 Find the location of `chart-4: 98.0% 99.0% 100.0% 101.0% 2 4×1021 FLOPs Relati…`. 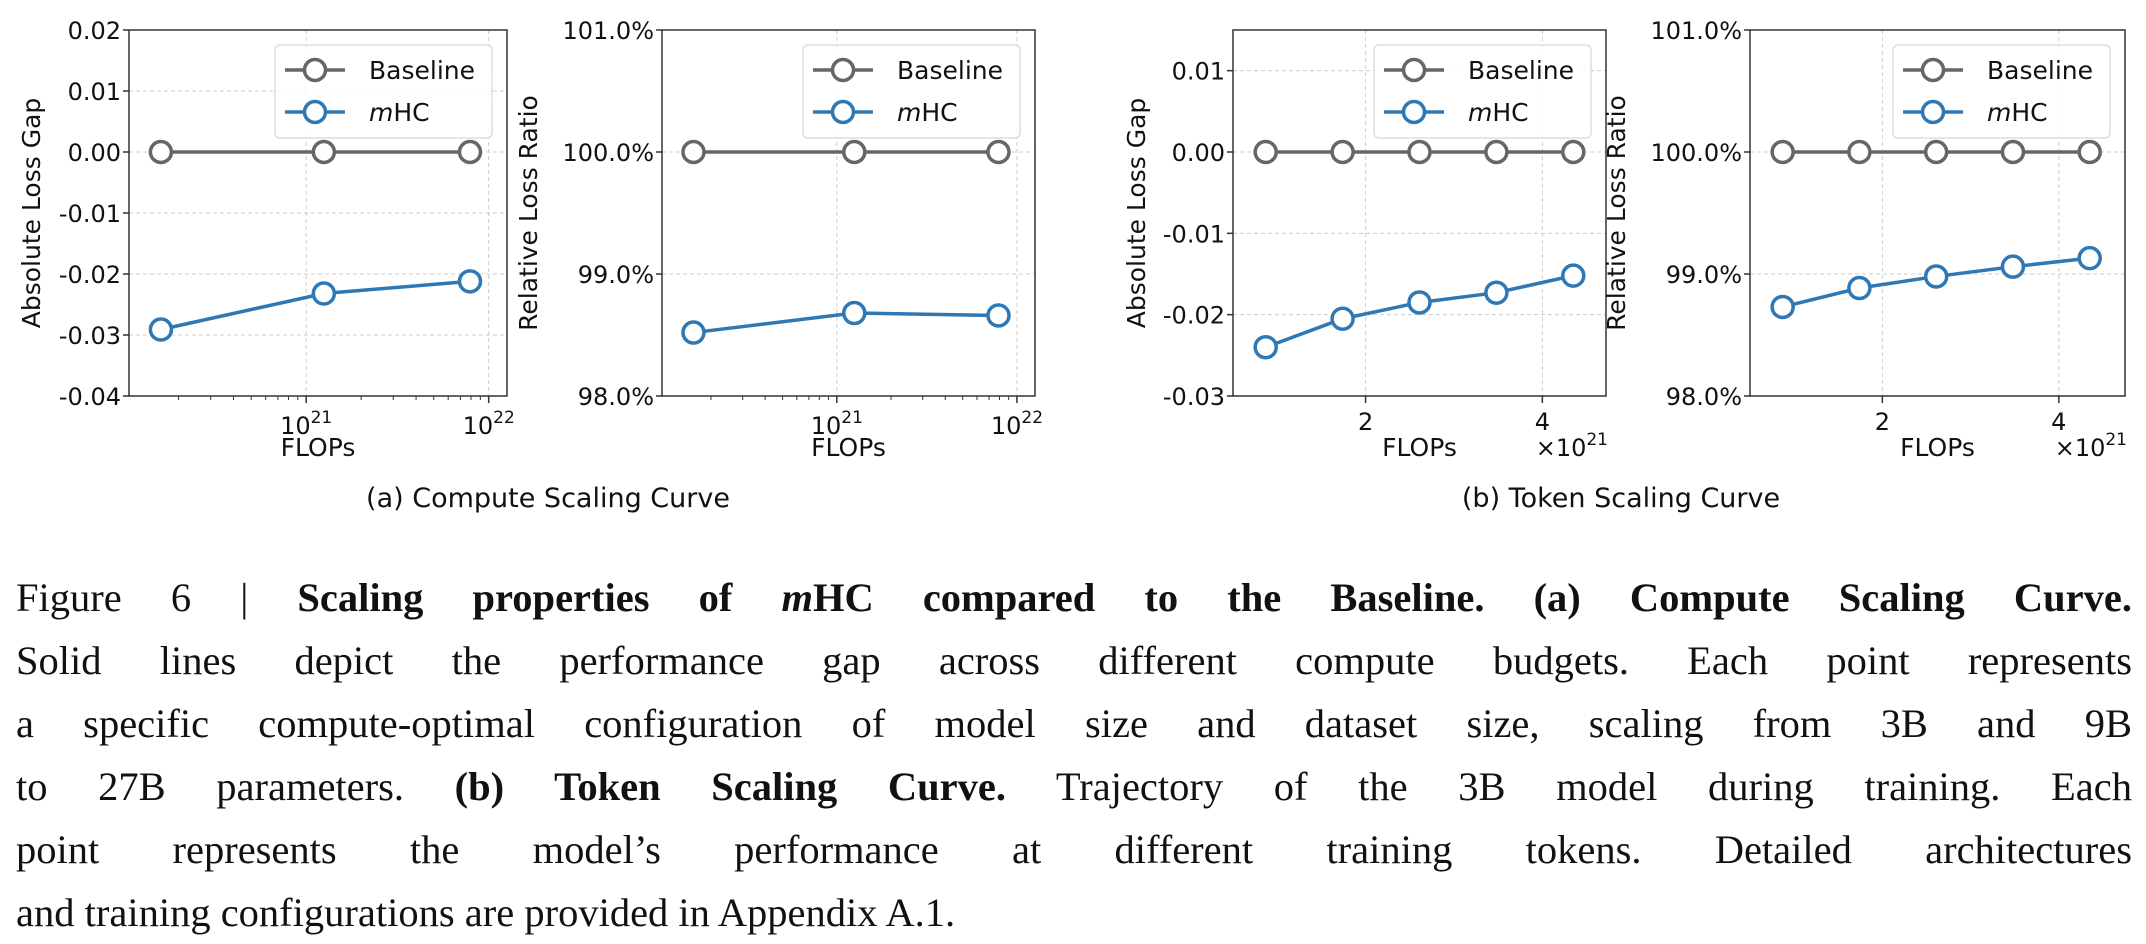

chart-4: 98.0% 99.0% 100.0% 101.0% 2 4×1021 FLOPs Relati… is located at coordinates (1864, 239).